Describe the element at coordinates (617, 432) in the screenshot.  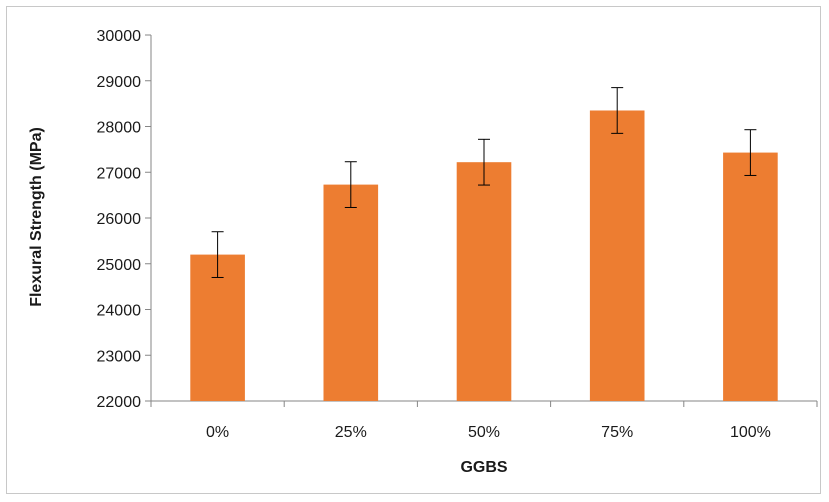
I see `x-tick-label: 75%` at that location.